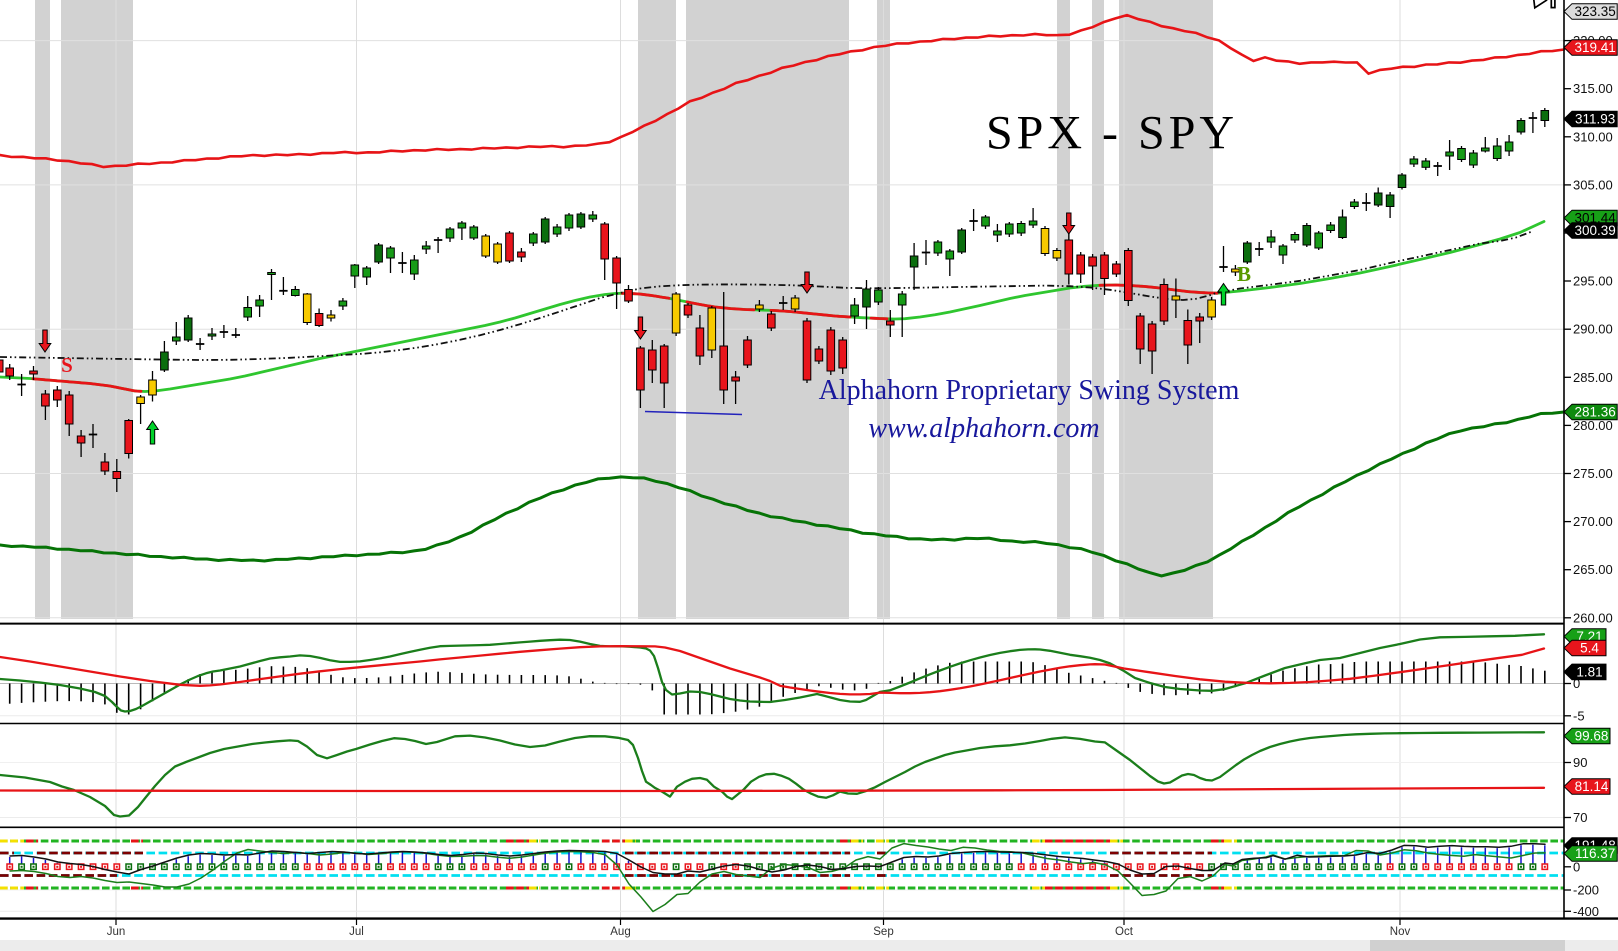  What do you see at coordinates (356, 932) in the screenshot?
I see `svg-text: Jul` at bounding box center [356, 932].